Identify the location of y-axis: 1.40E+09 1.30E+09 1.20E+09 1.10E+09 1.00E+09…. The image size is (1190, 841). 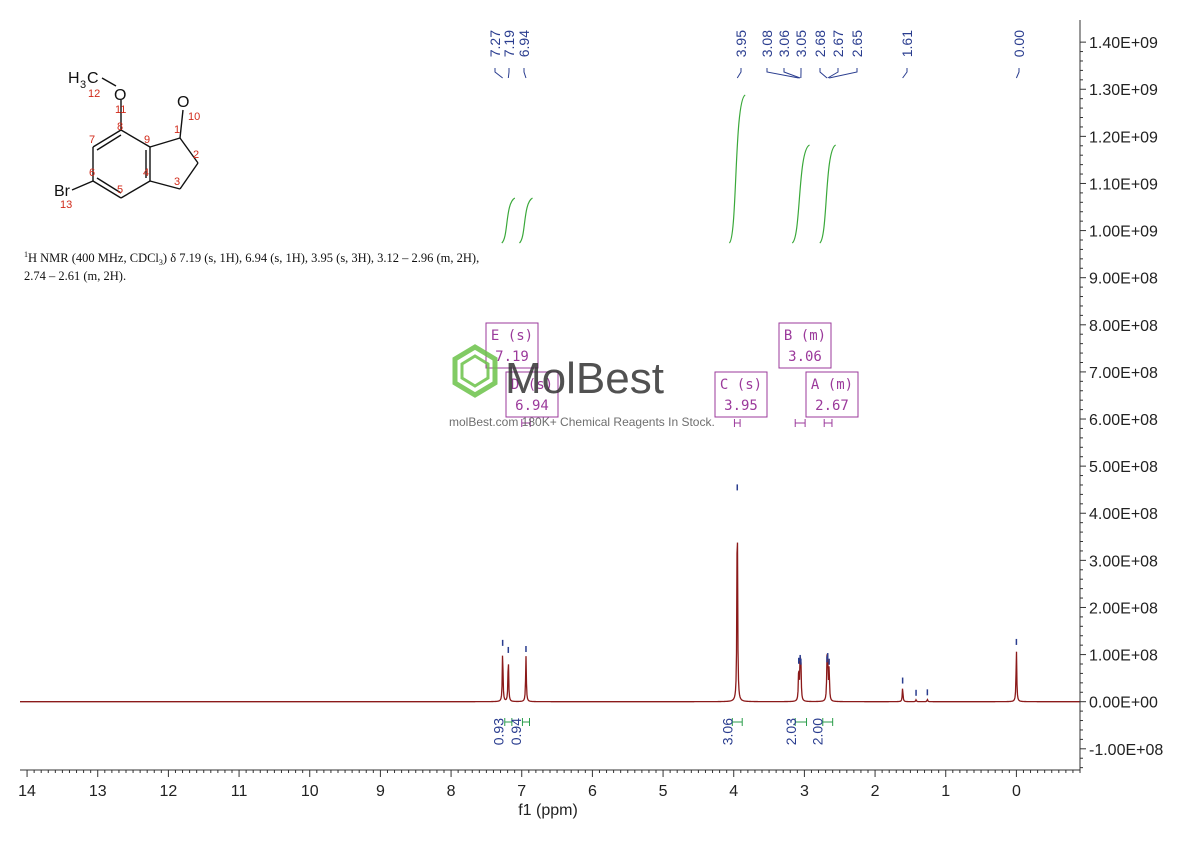
(1121, 395).